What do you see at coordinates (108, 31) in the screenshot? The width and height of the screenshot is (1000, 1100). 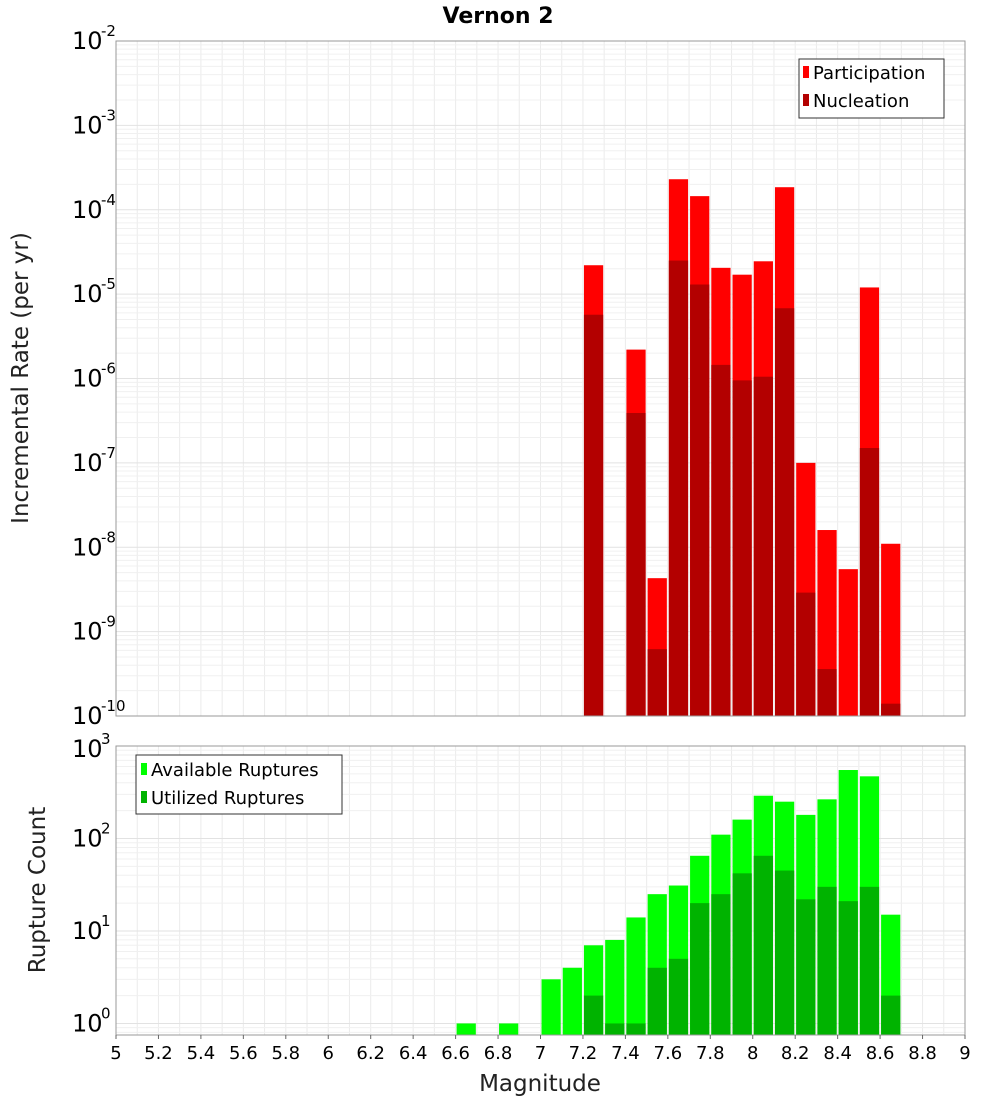 I see `y-tick-label-exponent: -2` at bounding box center [108, 31].